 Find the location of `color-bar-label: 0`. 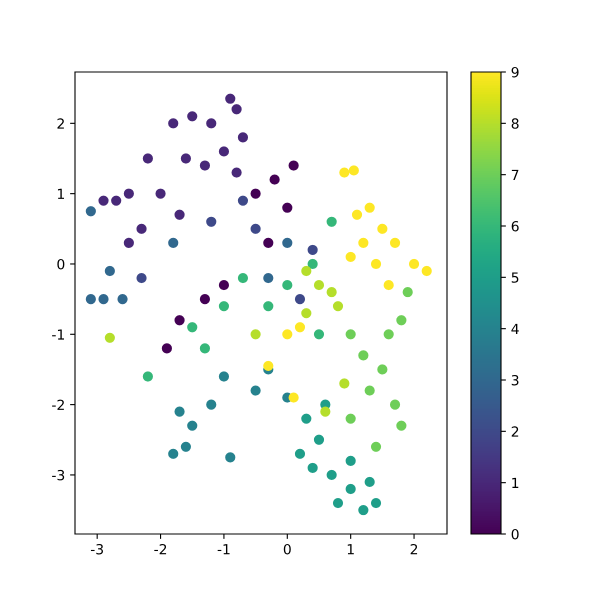

color-bar-label: 0 is located at coordinates (515, 534).